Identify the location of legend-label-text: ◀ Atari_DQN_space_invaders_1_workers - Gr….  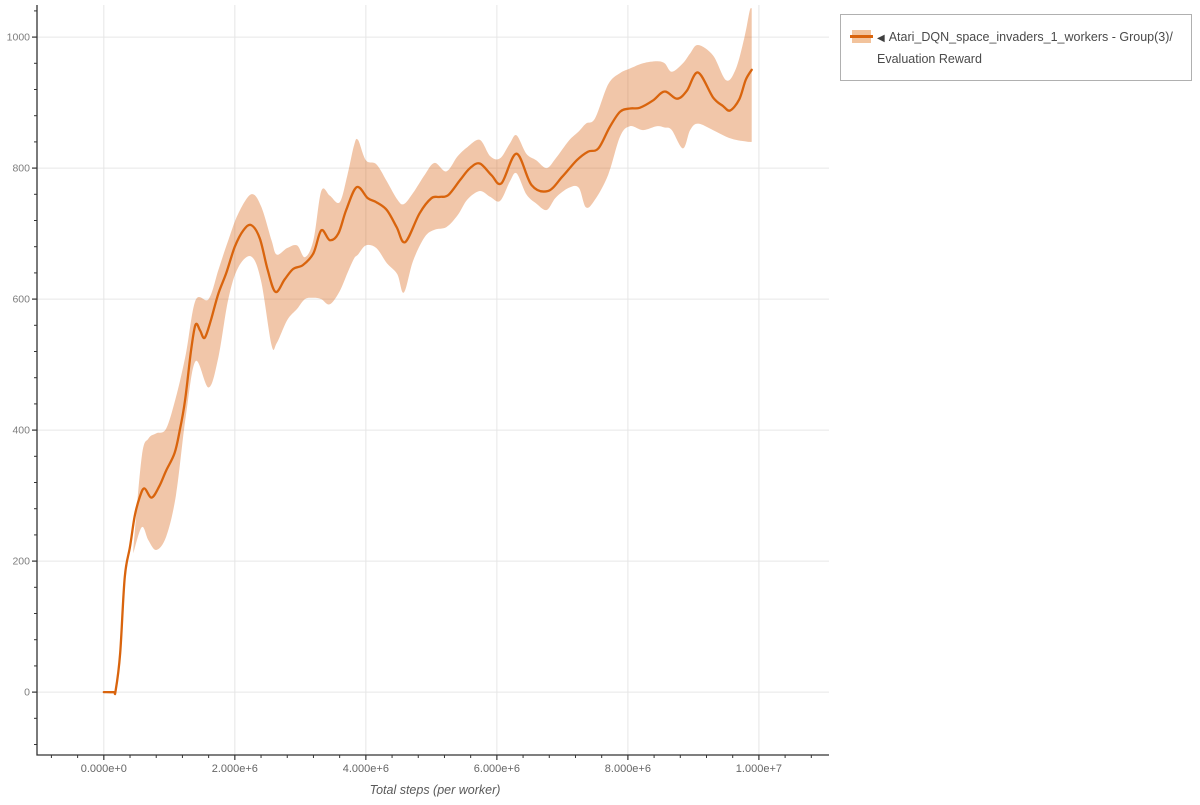
(1028, 48).